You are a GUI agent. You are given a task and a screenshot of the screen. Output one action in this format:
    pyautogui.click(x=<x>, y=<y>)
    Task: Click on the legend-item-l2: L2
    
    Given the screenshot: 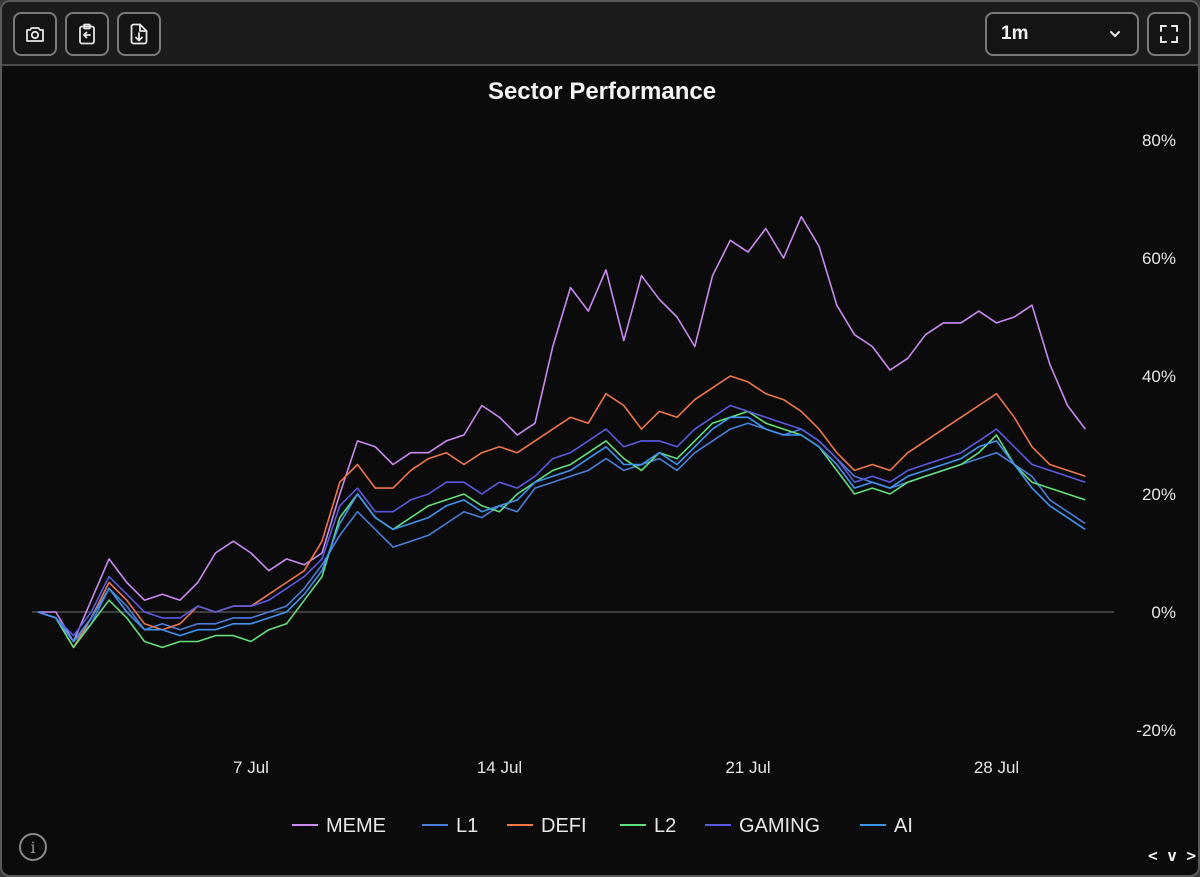 What is the action you would take?
    pyautogui.click(x=648, y=826)
    